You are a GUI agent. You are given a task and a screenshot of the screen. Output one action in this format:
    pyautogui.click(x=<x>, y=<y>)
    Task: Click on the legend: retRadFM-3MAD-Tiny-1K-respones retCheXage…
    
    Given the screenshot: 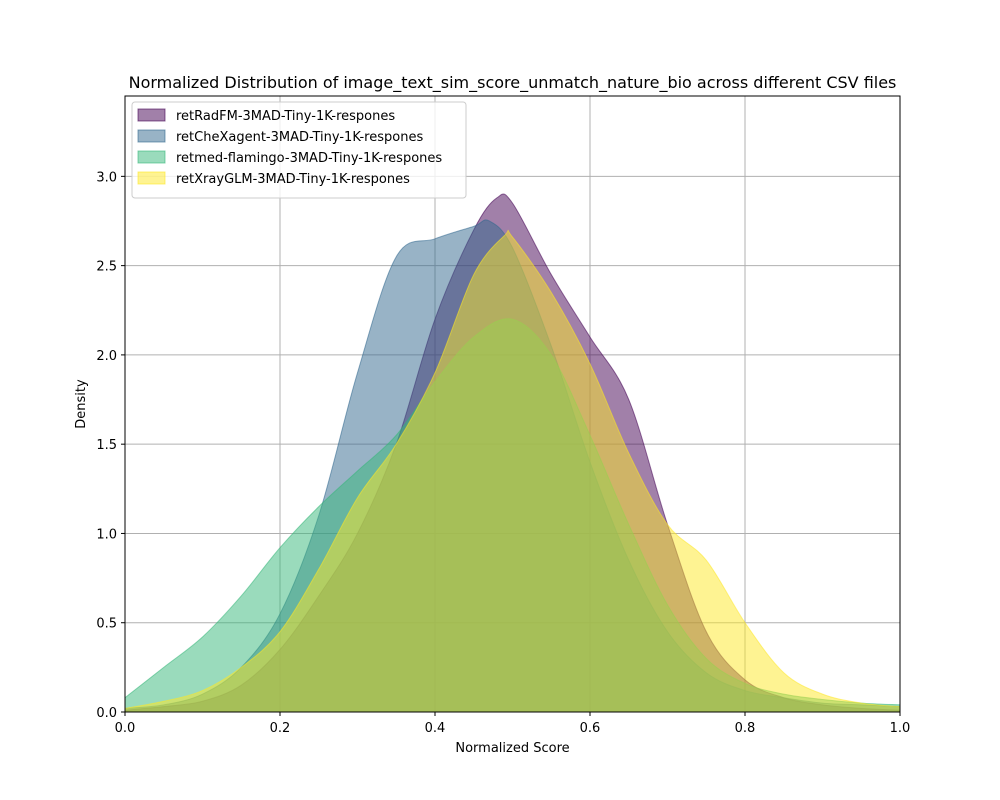 What is the action you would take?
    pyautogui.click(x=299, y=150)
    